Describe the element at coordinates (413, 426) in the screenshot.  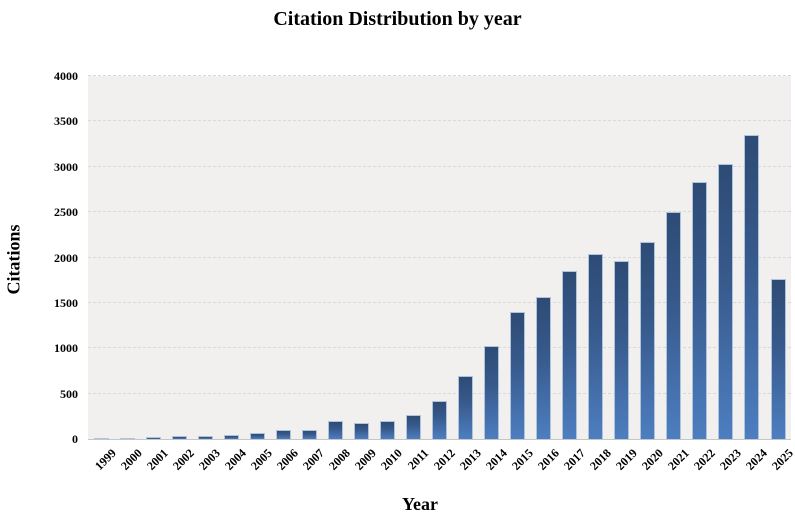
I see `bar-2011` at that location.